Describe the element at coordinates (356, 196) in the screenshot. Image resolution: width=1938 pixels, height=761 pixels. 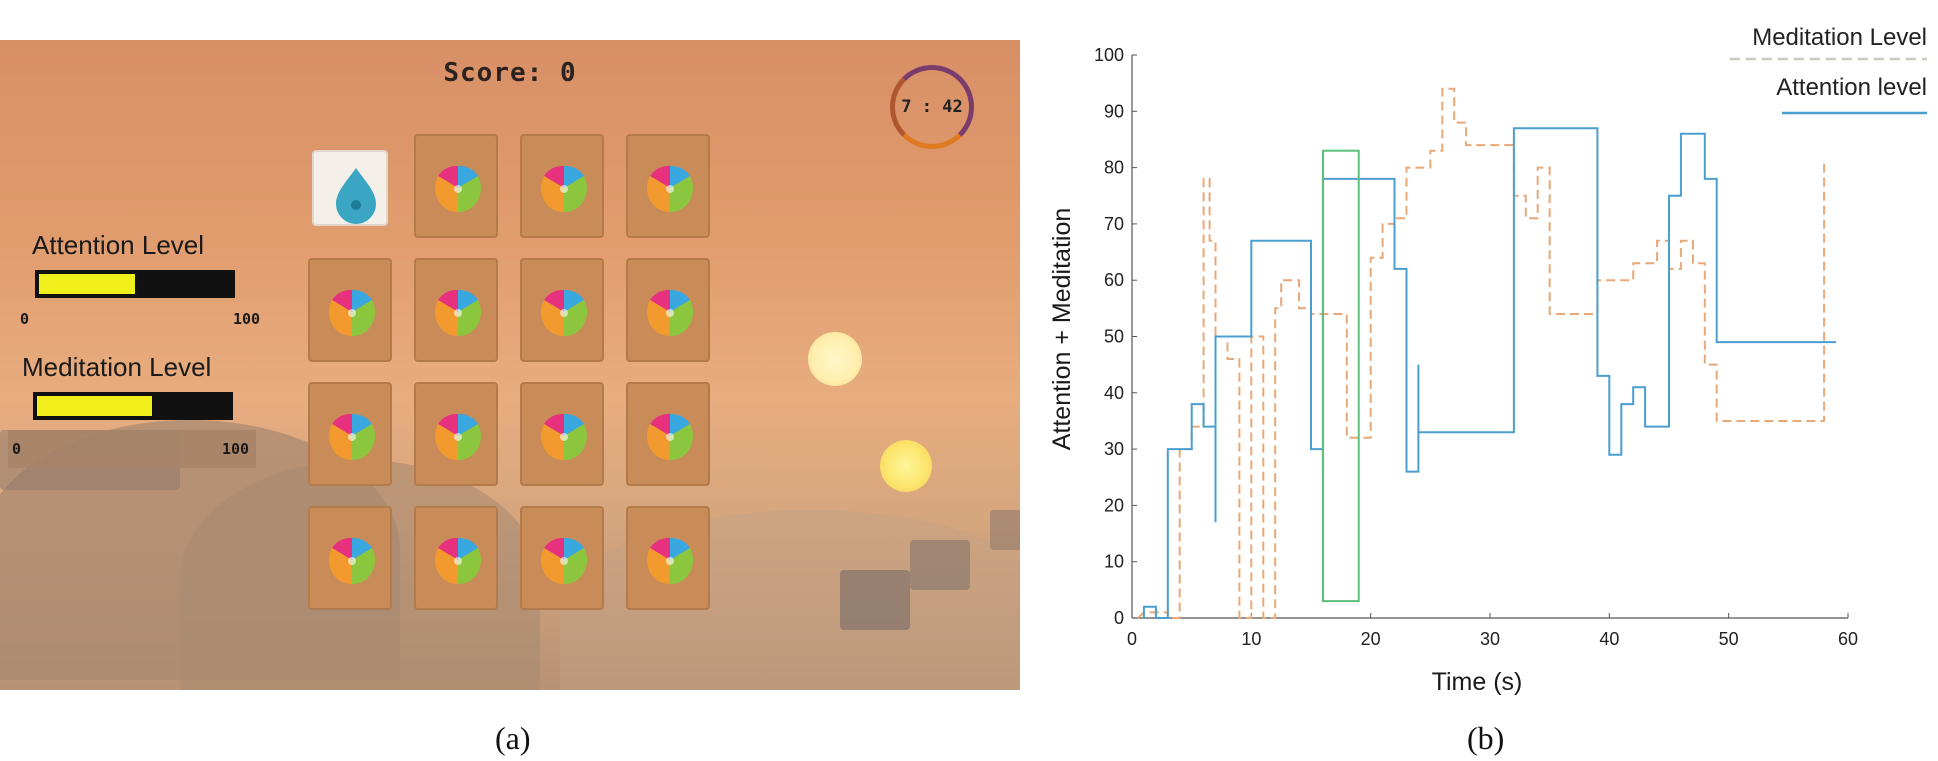
I see `water-drop-icon` at that location.